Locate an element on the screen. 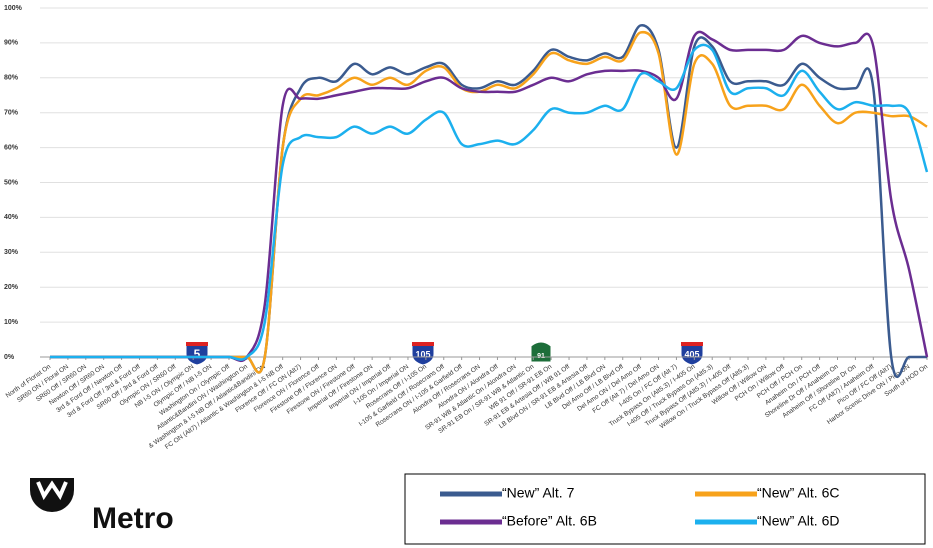  y-tick-label: 10% is located at coordinates (11, 322).